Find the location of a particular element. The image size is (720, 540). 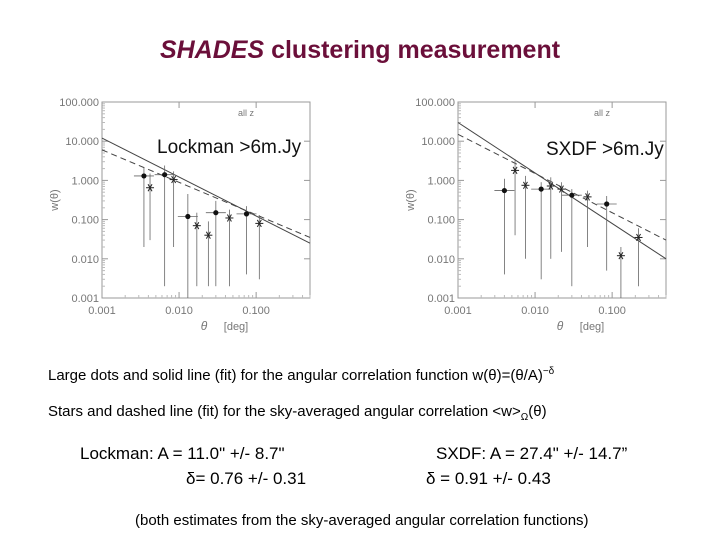

title-rest: clustering measurement is located at coordinates (412, 50).